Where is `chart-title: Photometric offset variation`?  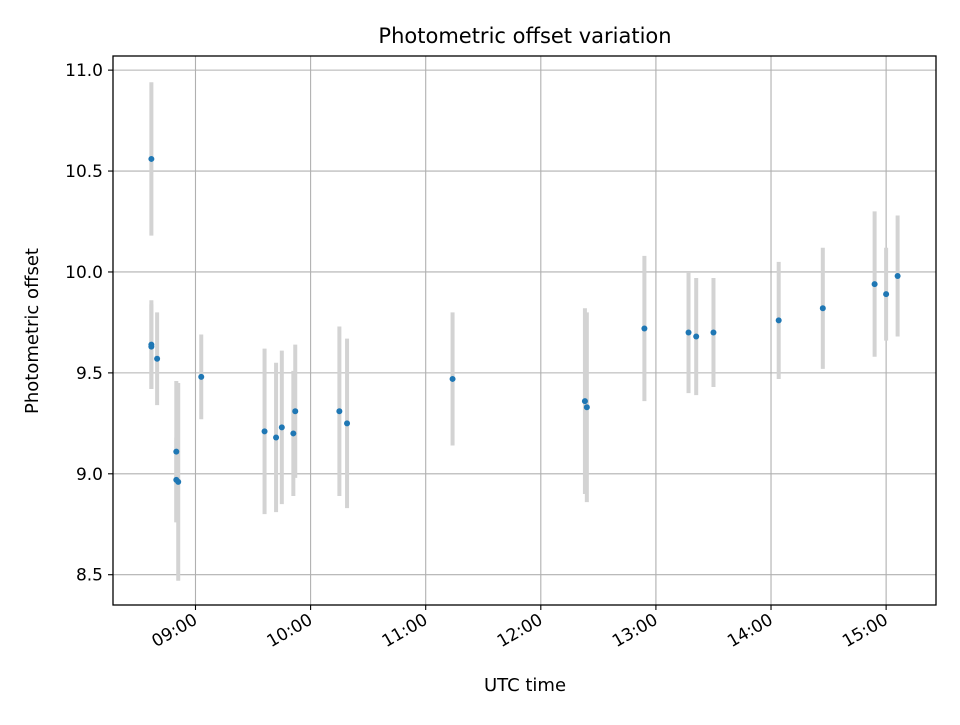
chart-title: Photometric offset variation is located at coordinates (524, 36).